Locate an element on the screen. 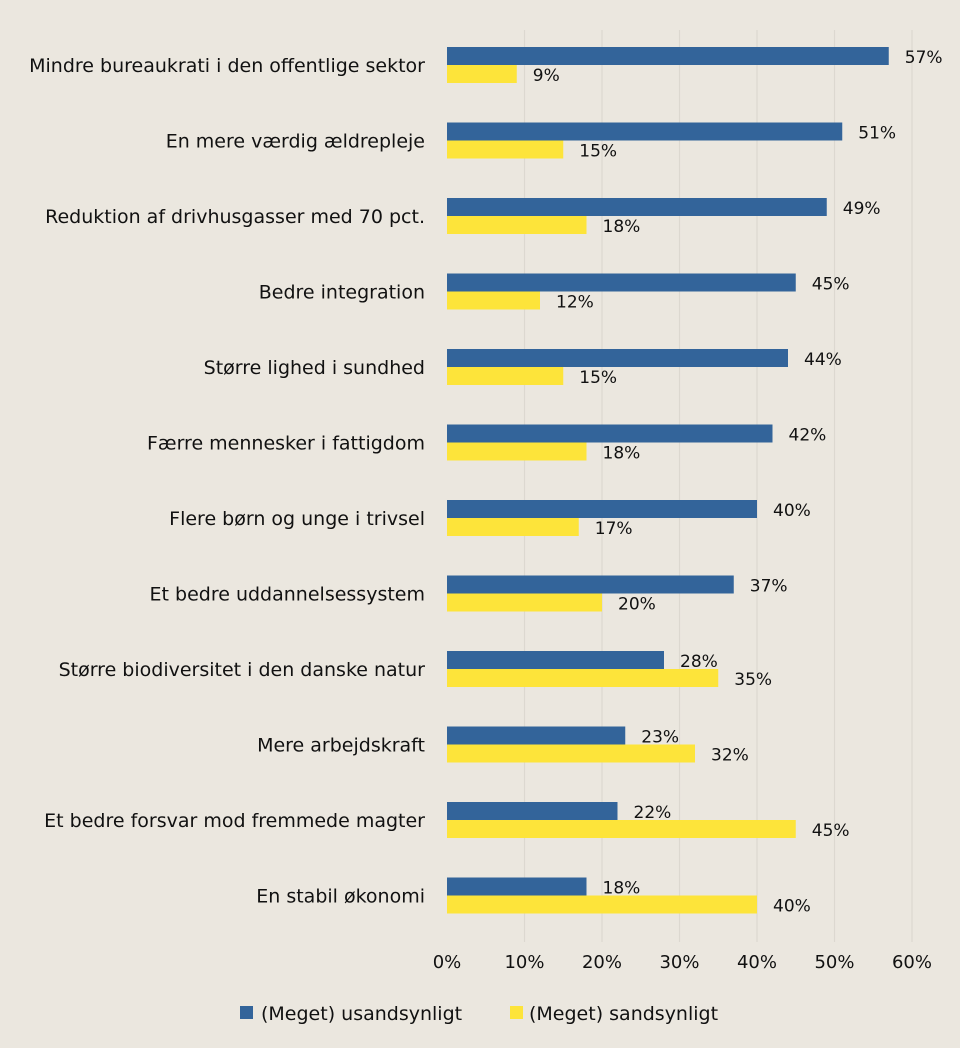 The height and width of the screenshot is (1048, 960). x-tick-label: 20% is located at coordinates (602, 962).